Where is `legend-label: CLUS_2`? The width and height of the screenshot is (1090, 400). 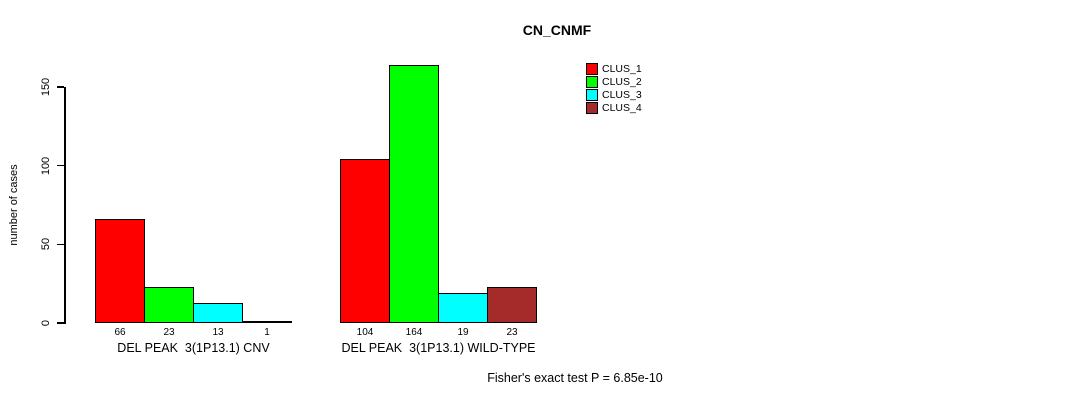
legend-label: CLUS_2 is located at coordinates (622, 81).